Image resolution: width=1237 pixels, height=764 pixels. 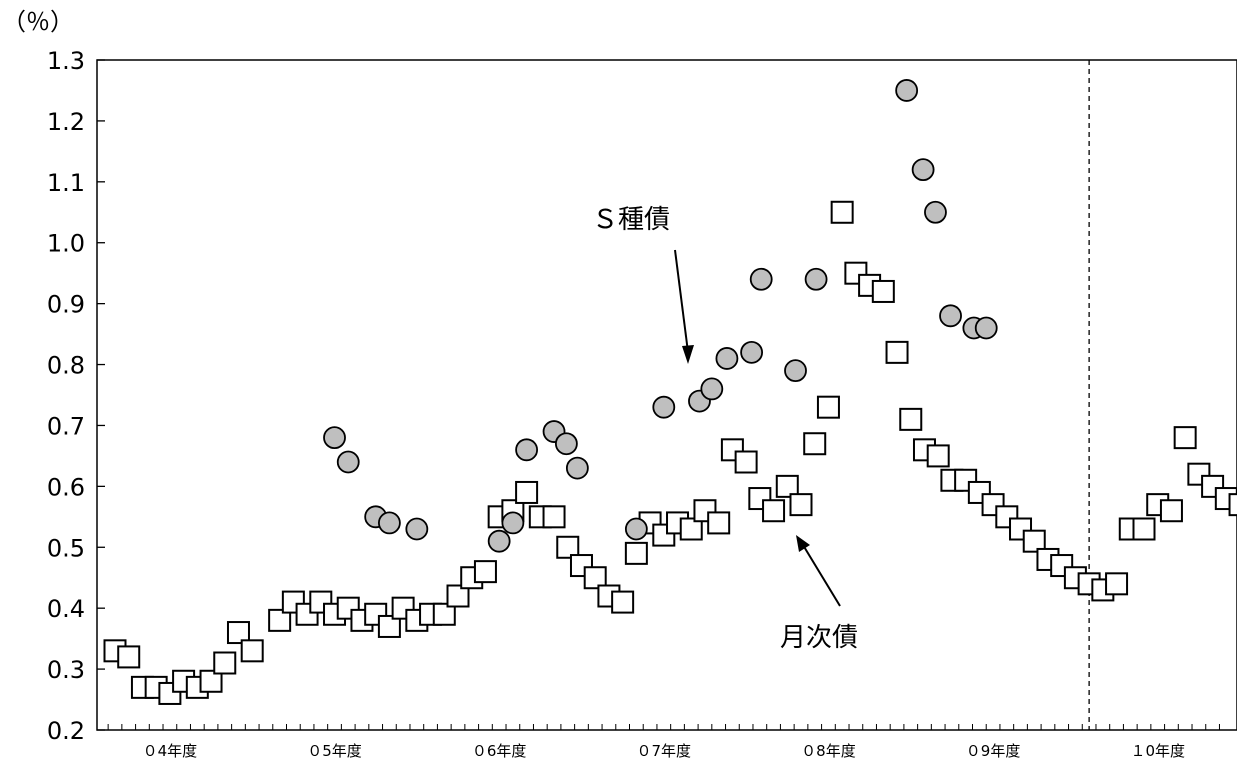 What do you see at coordinates (66, 122) in the screenshot?
I see `y-tick-label: 1.2` at bounding box center [66, 122].